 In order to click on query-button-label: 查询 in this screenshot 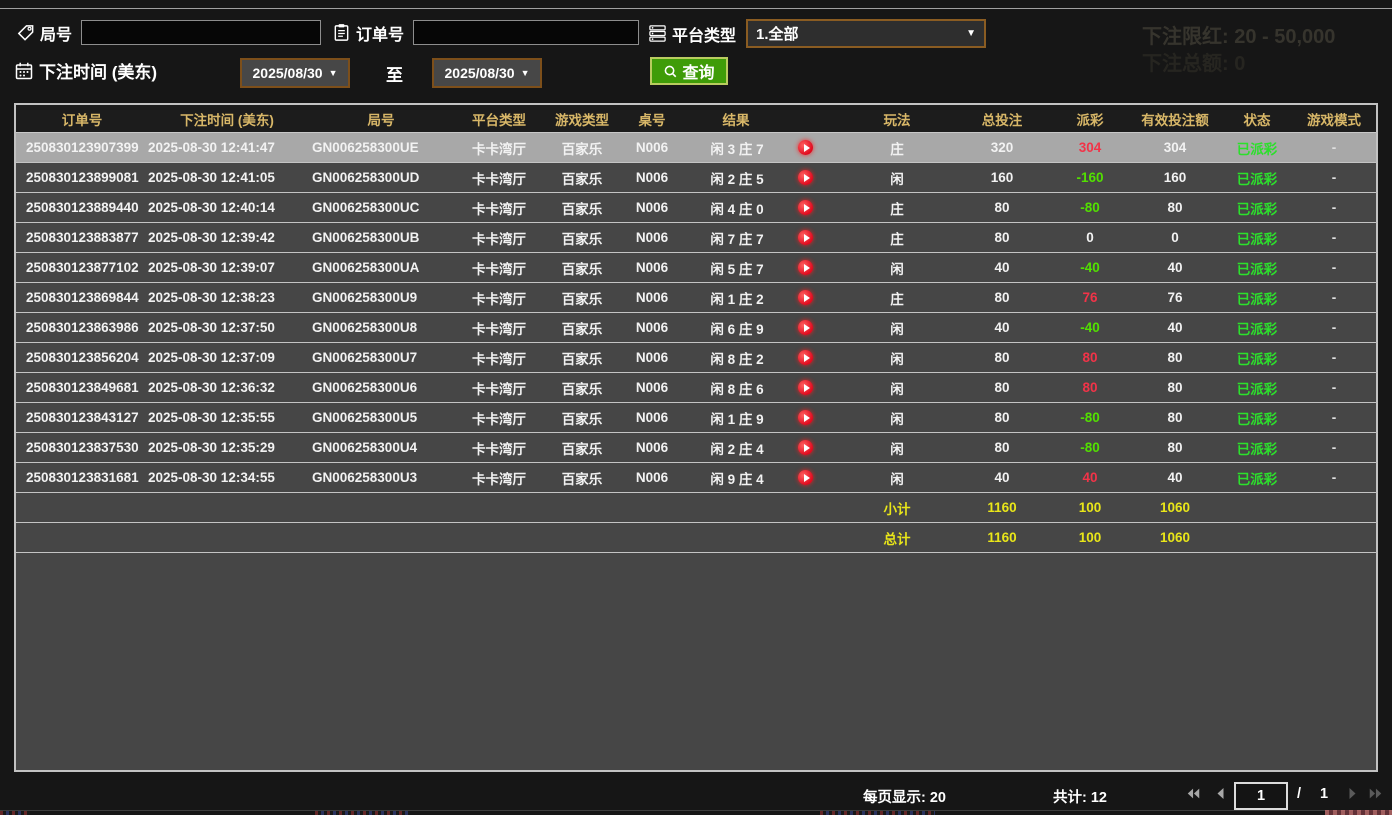, I will do `click(698, 73)`.